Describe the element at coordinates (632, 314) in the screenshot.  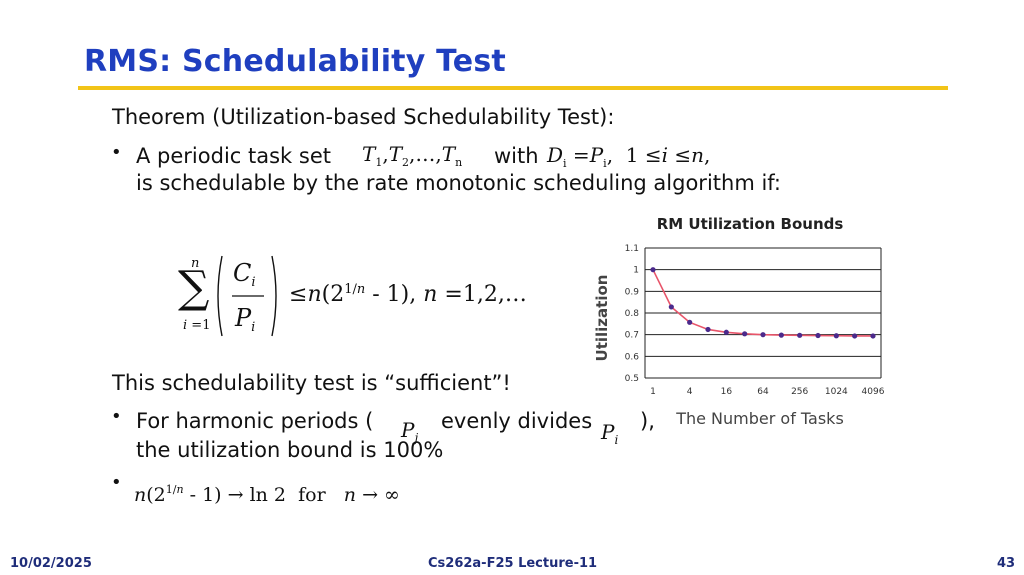
I see `chart-y-tick-label: 0.8` at that location.